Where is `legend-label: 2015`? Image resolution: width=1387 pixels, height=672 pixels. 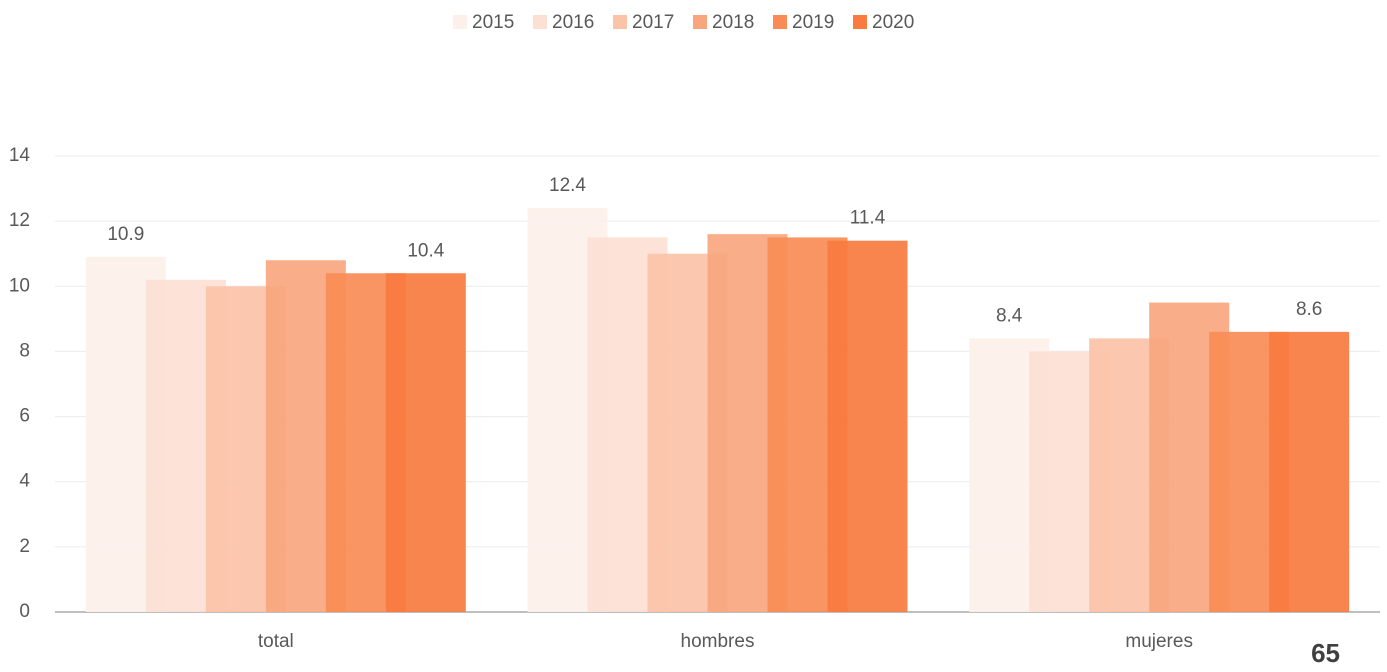
legend-label: 2015 is located at coordinates (493, 22).